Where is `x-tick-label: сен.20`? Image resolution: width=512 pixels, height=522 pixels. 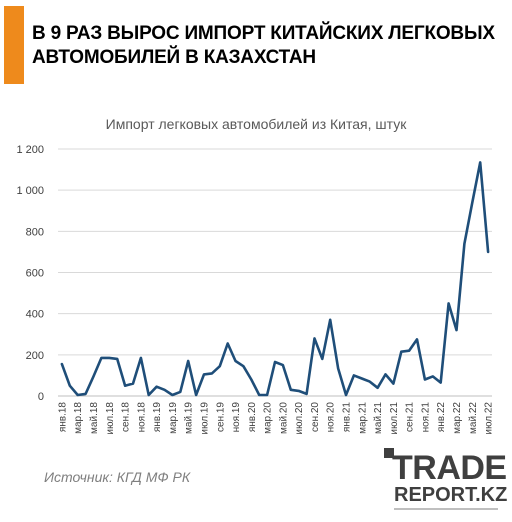 x-tick-label: сен.20 is located at coordinates (315, 417).